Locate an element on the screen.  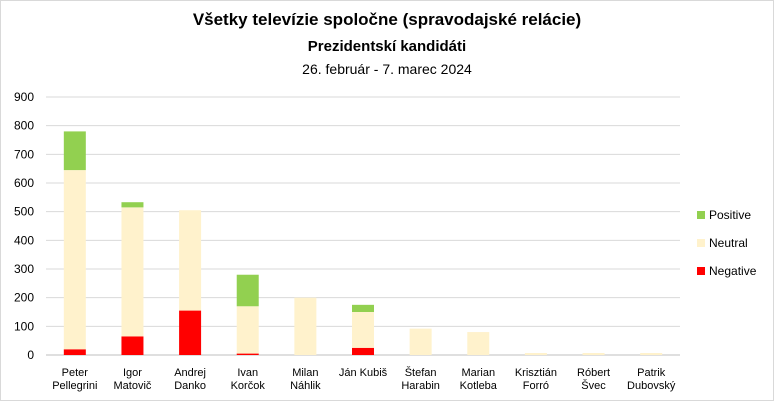
legend-label: Positive is located at coordinates (730, 215).